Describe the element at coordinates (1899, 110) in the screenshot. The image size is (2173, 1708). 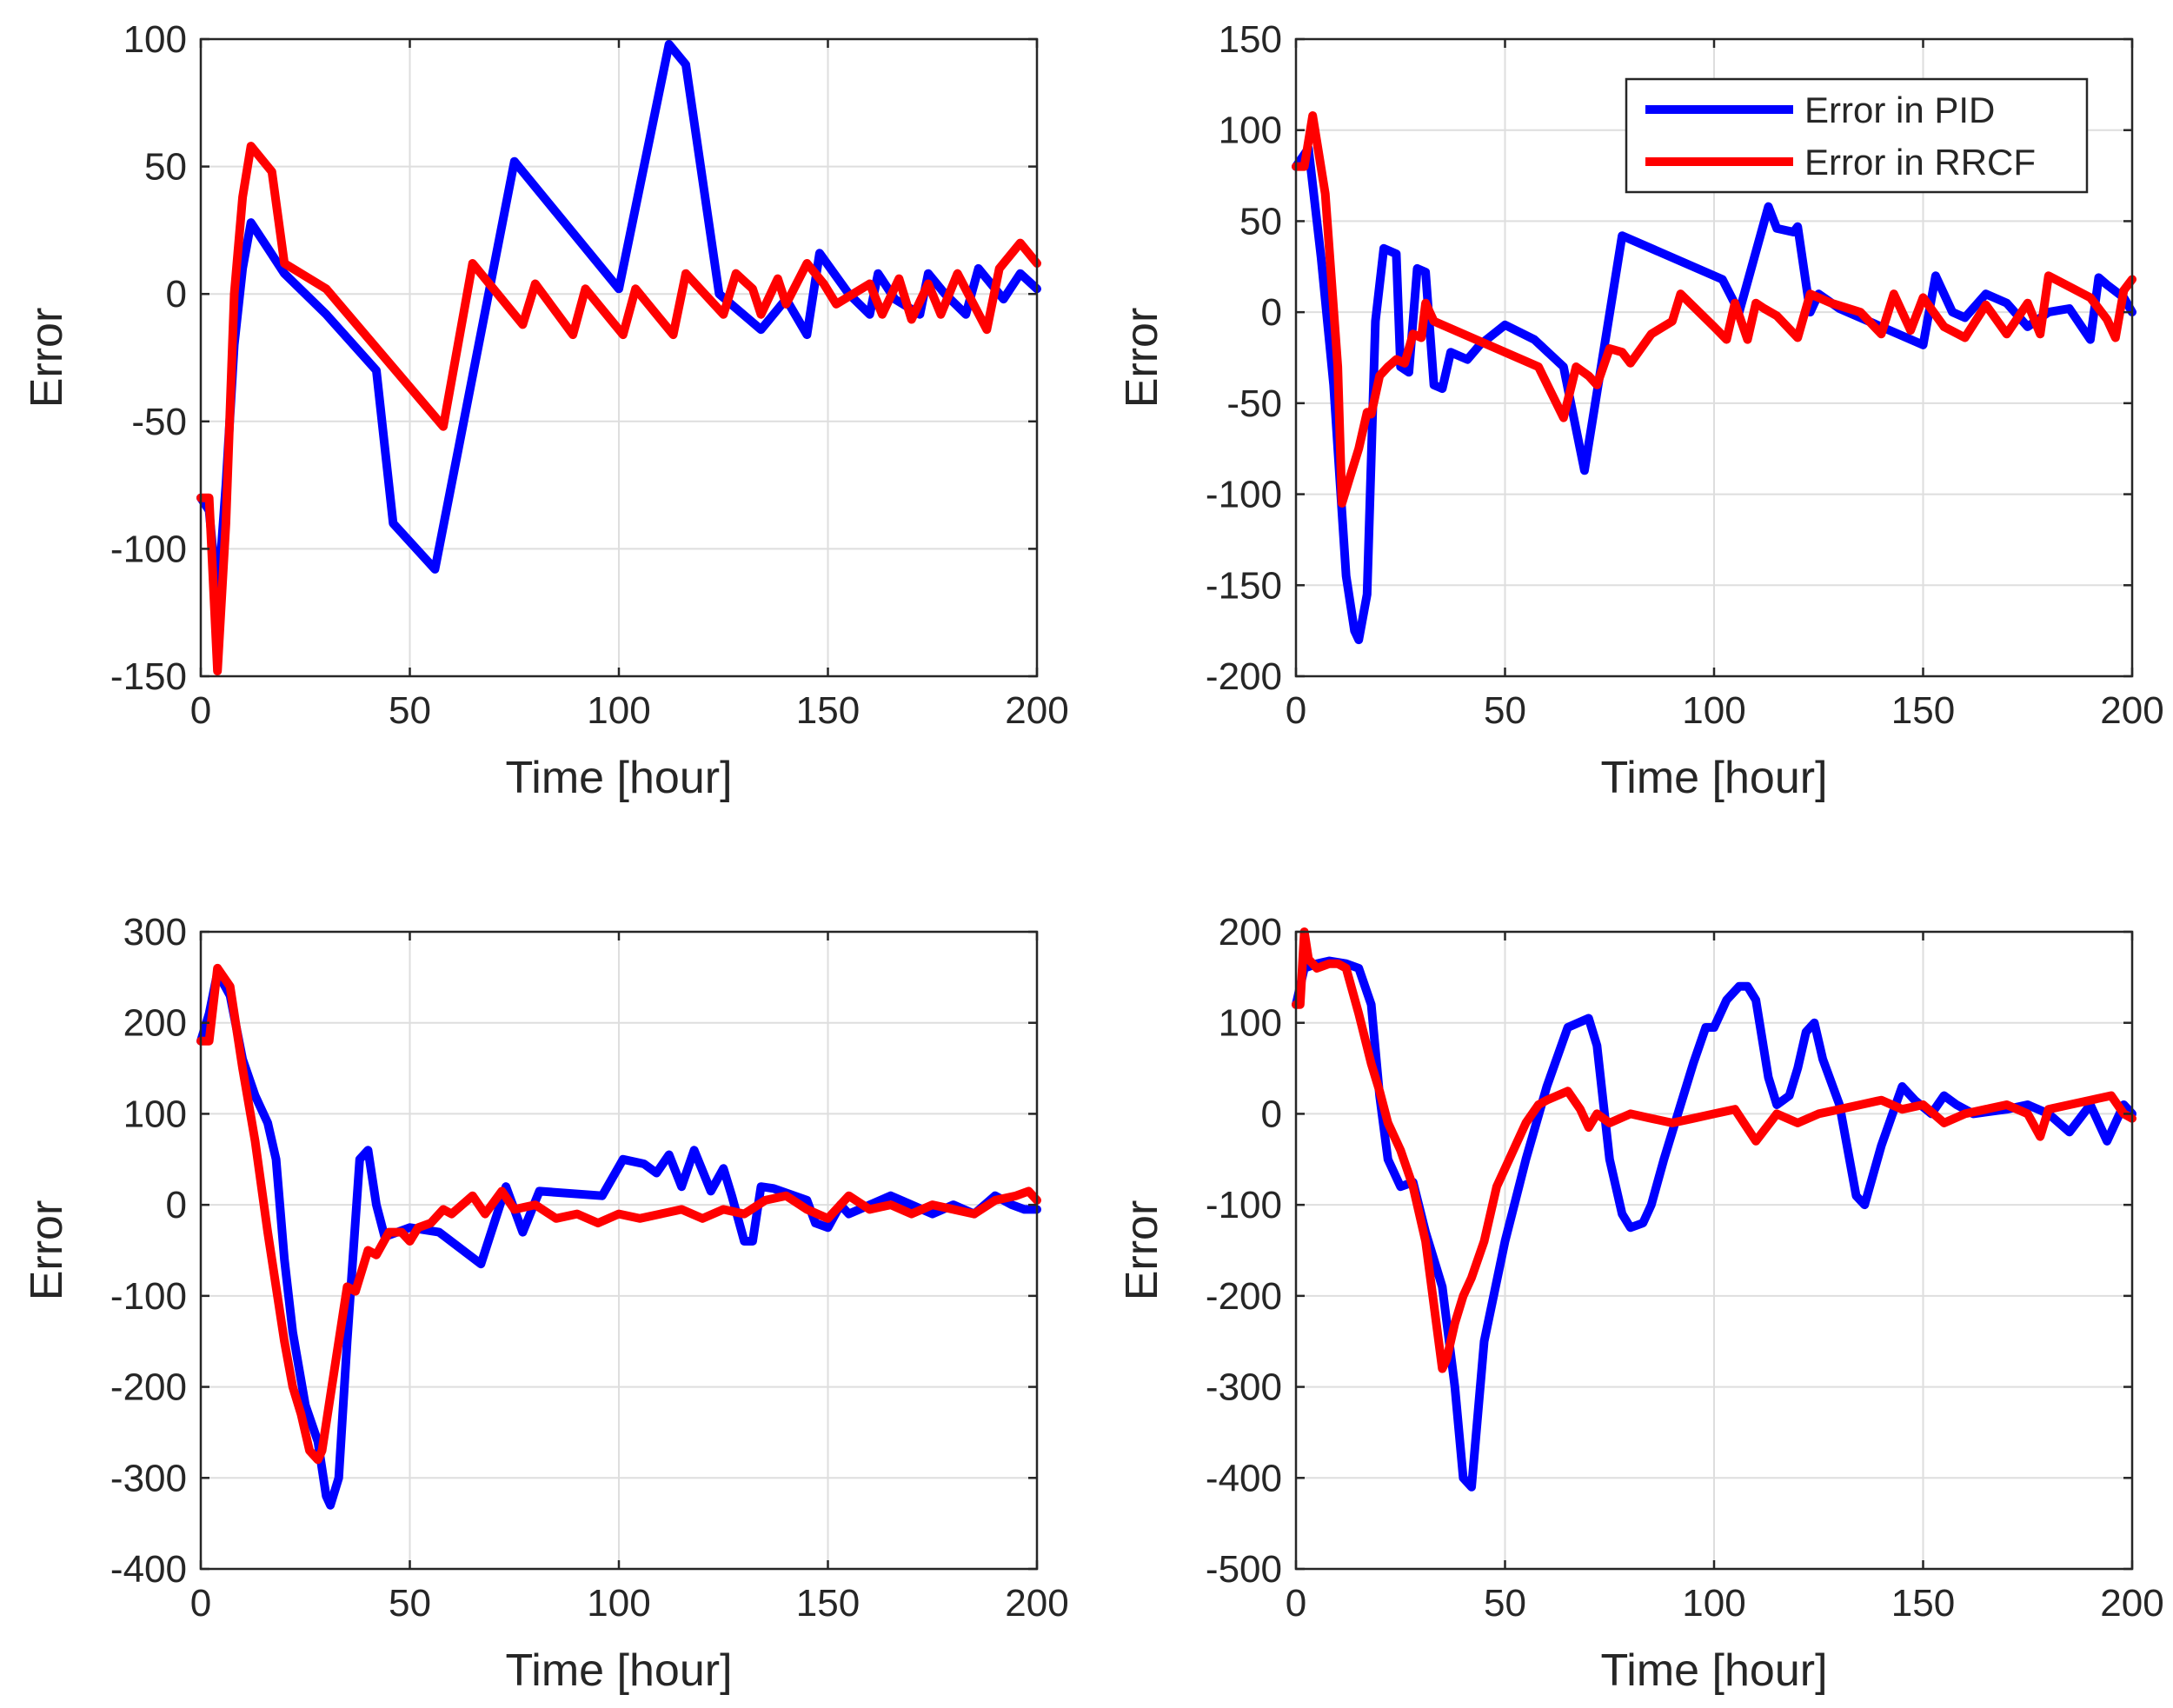
I see `legend-label-pid: Error in PID` at that location.